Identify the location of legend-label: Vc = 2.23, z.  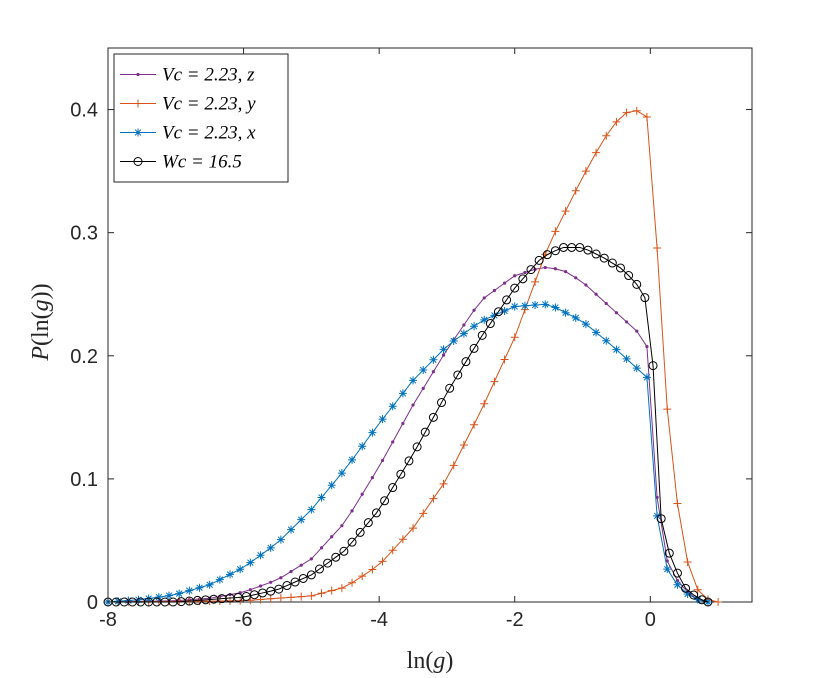
(208, 75).